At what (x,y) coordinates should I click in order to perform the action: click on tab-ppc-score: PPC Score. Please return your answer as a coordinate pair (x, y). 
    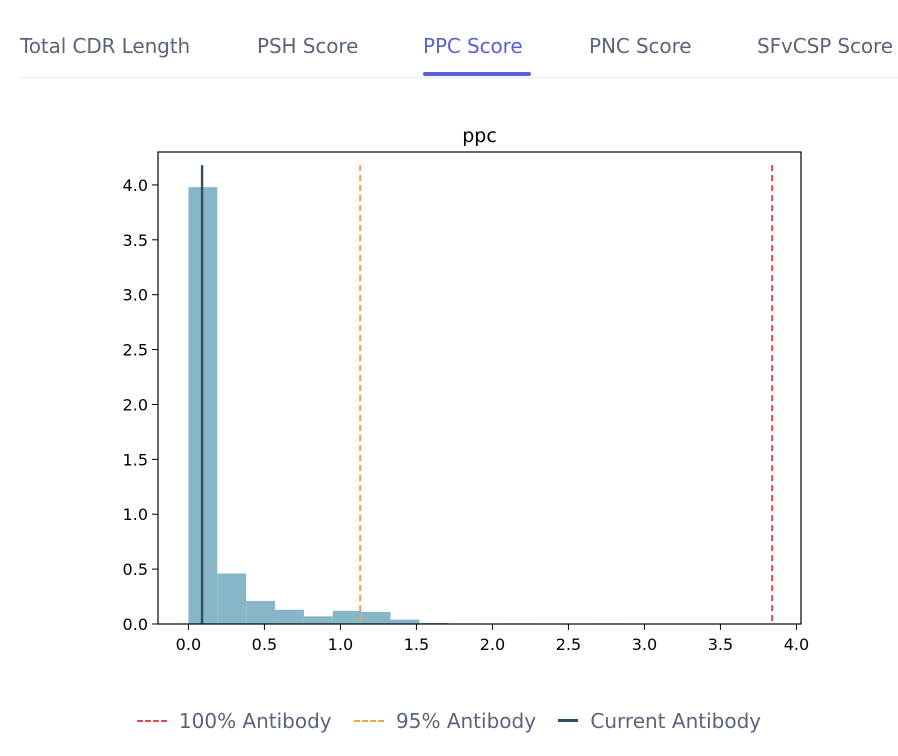
    Looking at the image, I should click on (473, 46).